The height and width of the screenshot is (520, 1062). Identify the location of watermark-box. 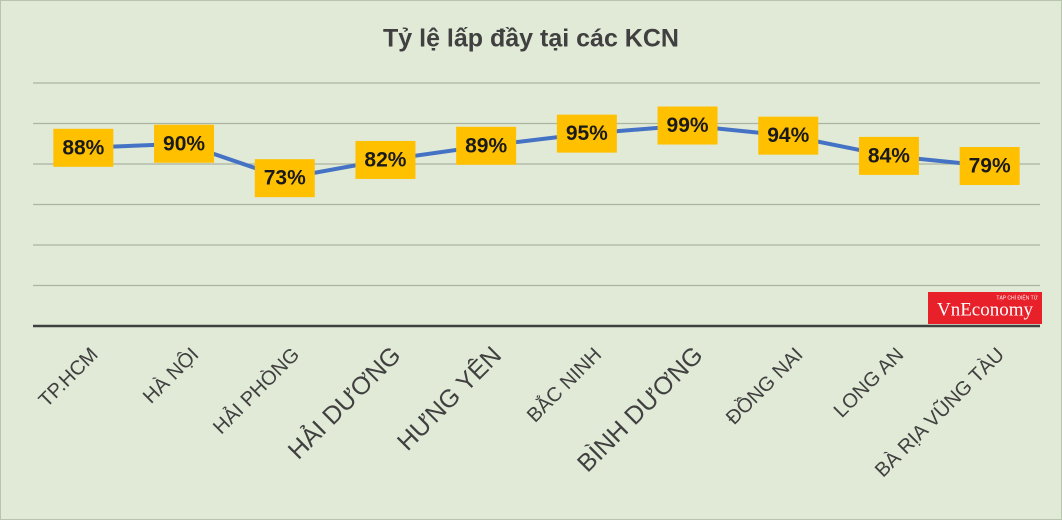
(985, 308).